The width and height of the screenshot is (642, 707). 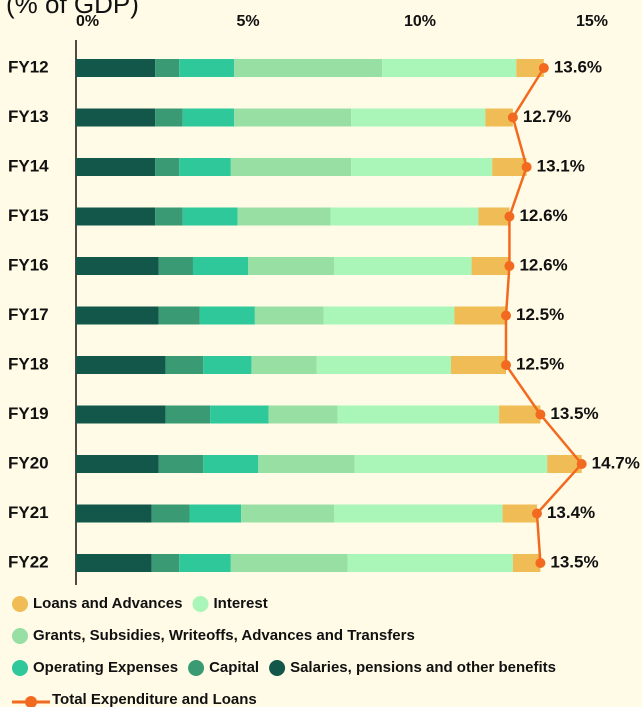 What do you see at coordinates (28, 363) in the screenshot?
I see `y-tick-label: FY18` at bounding box center [28, 363].